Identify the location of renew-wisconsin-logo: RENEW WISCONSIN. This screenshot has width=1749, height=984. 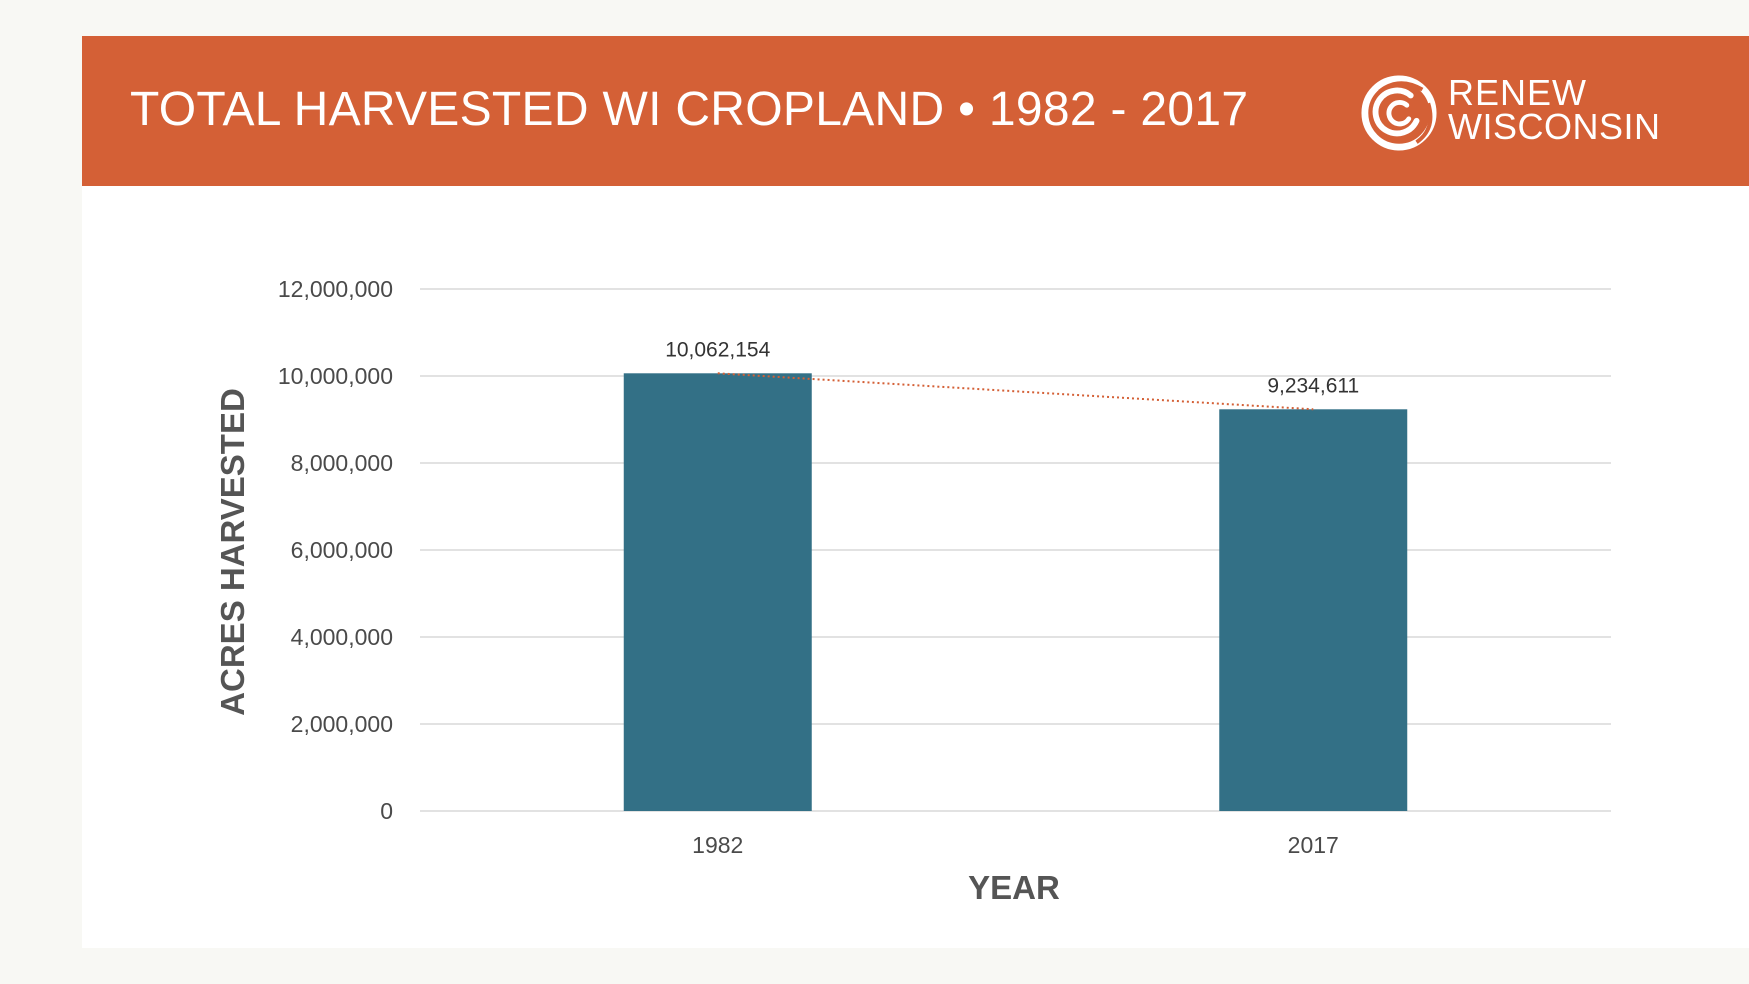
(1520, 114).